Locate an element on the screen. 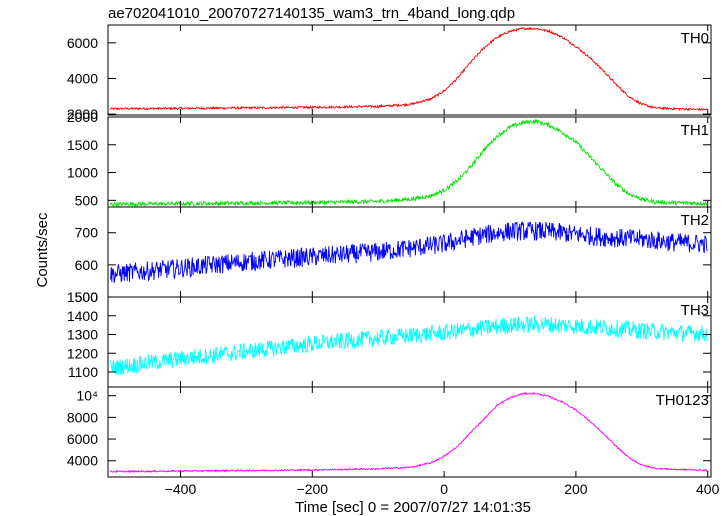 The height and width of the screenshot is (516, 724). y-tick-label: 8000 is located at coordinates (82, 417).